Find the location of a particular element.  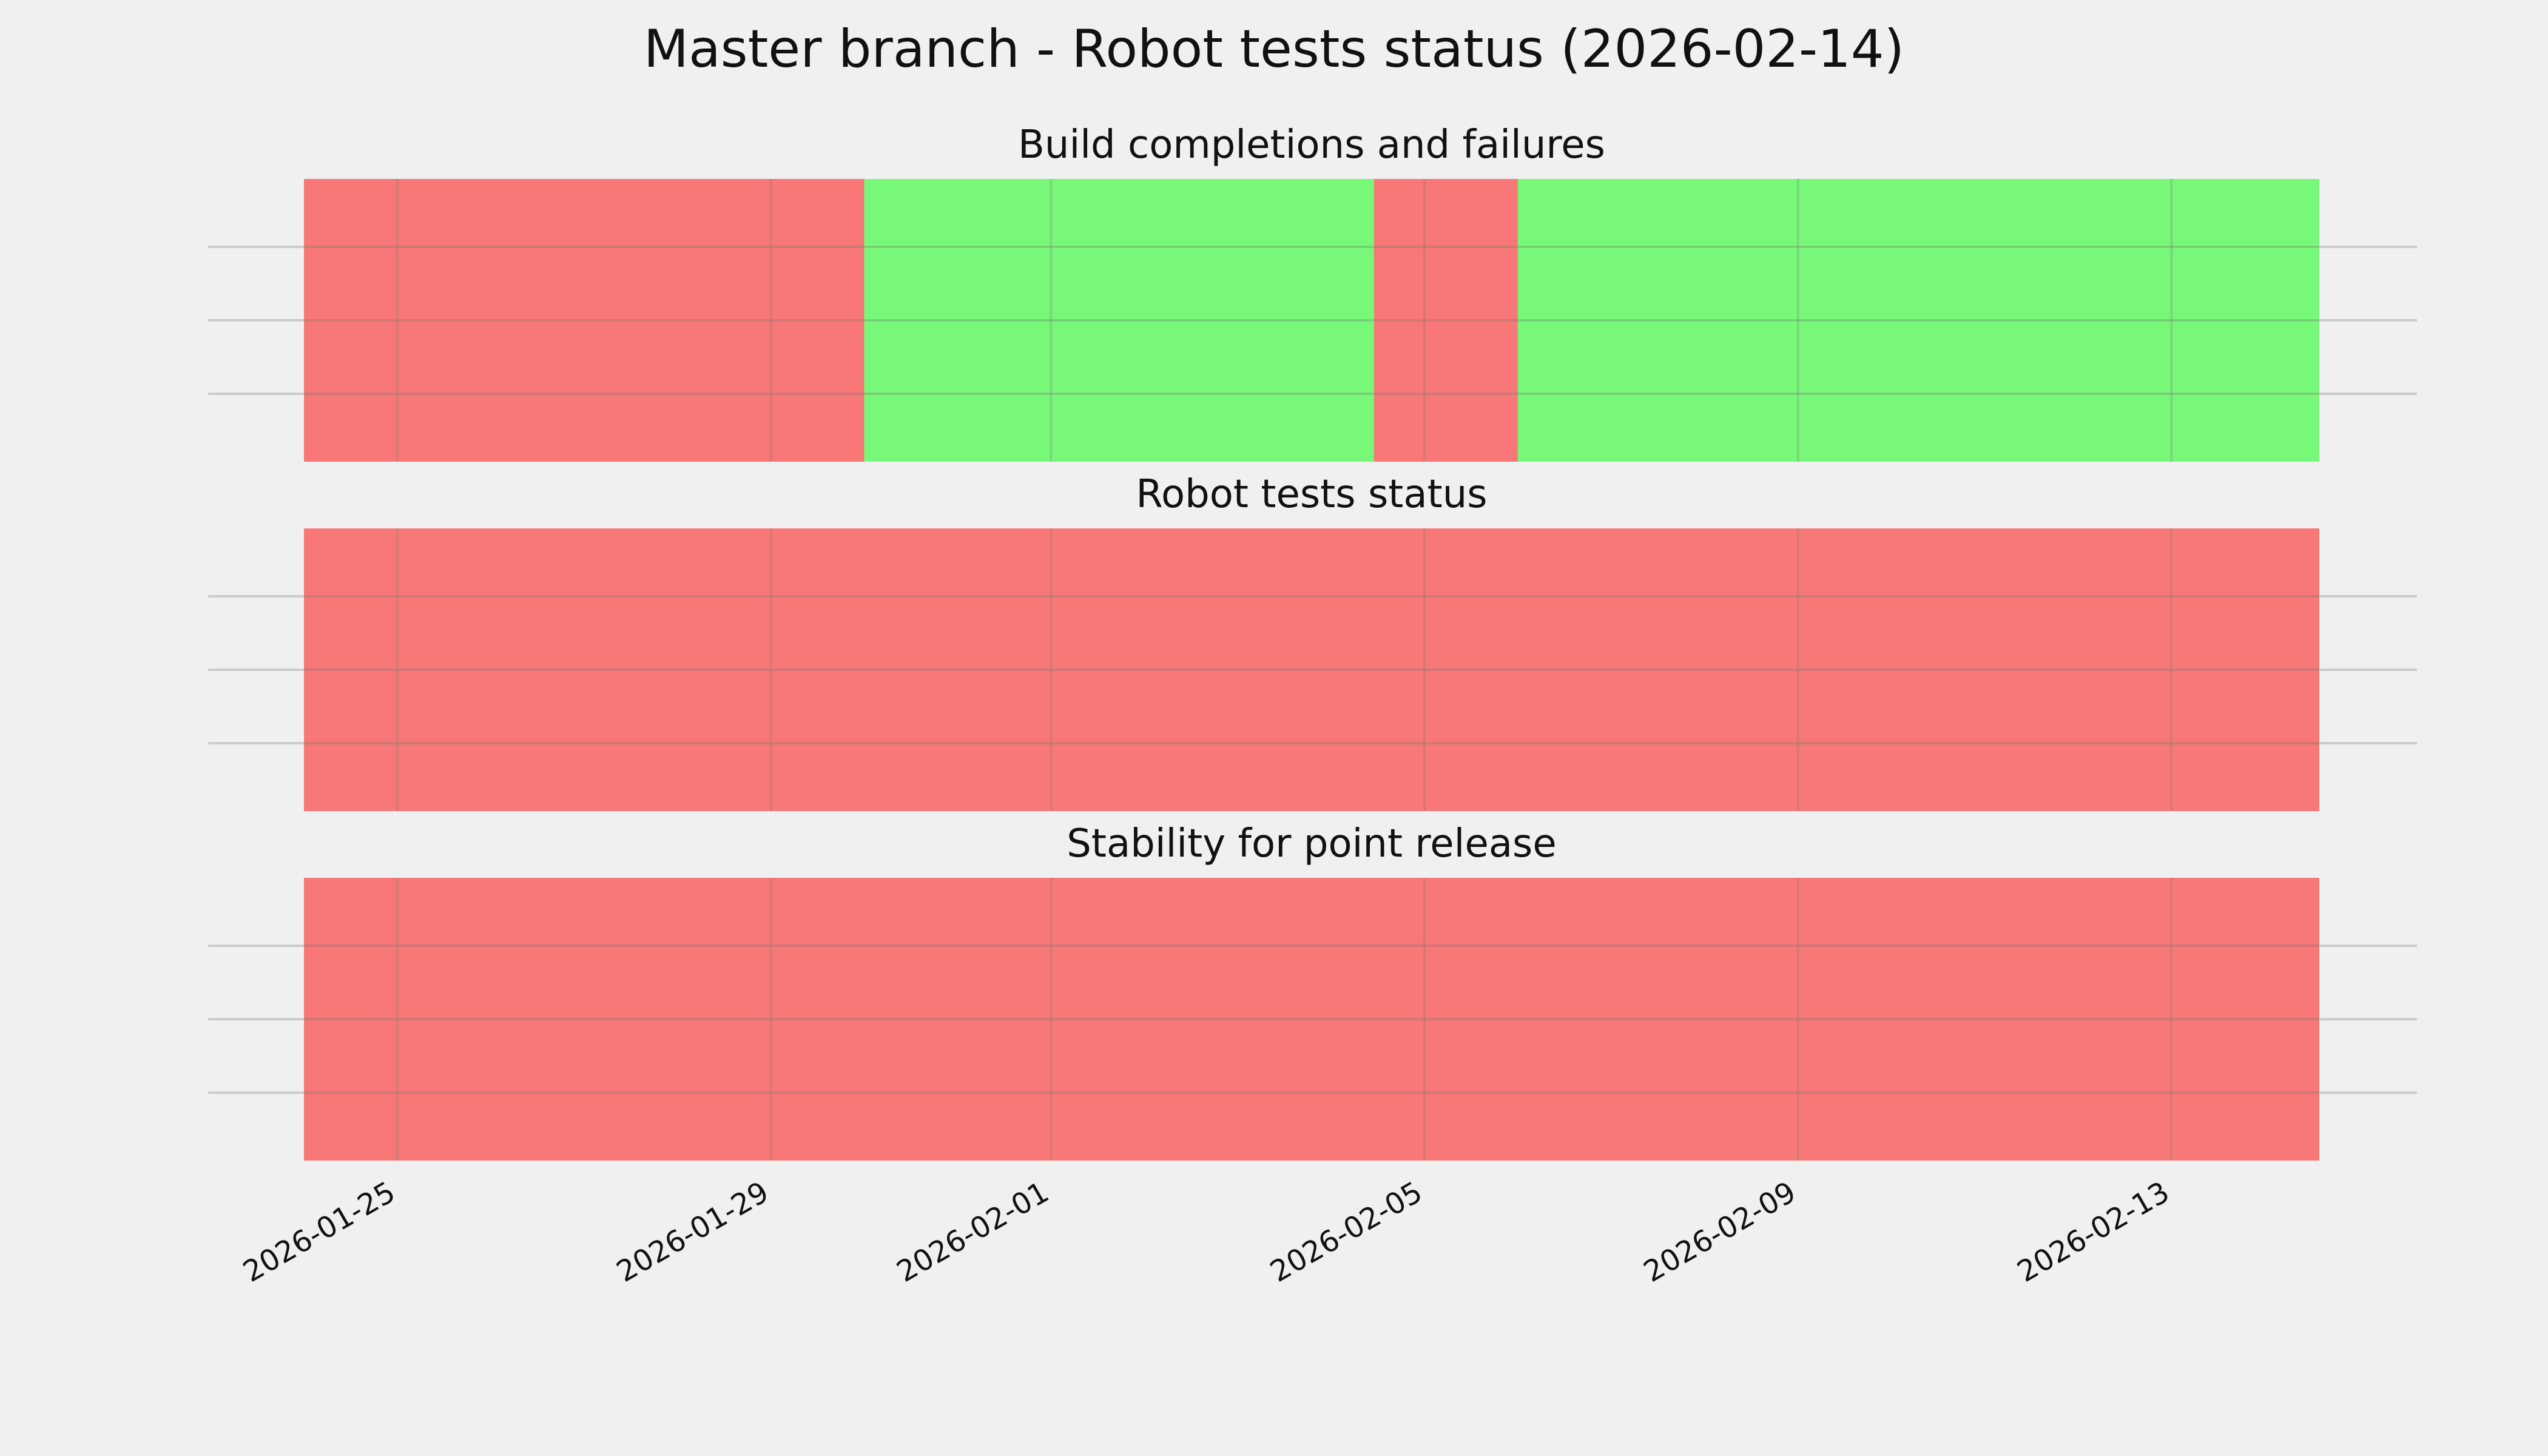

panel-title: Robot tests status is located at coordinates (1311, 494).